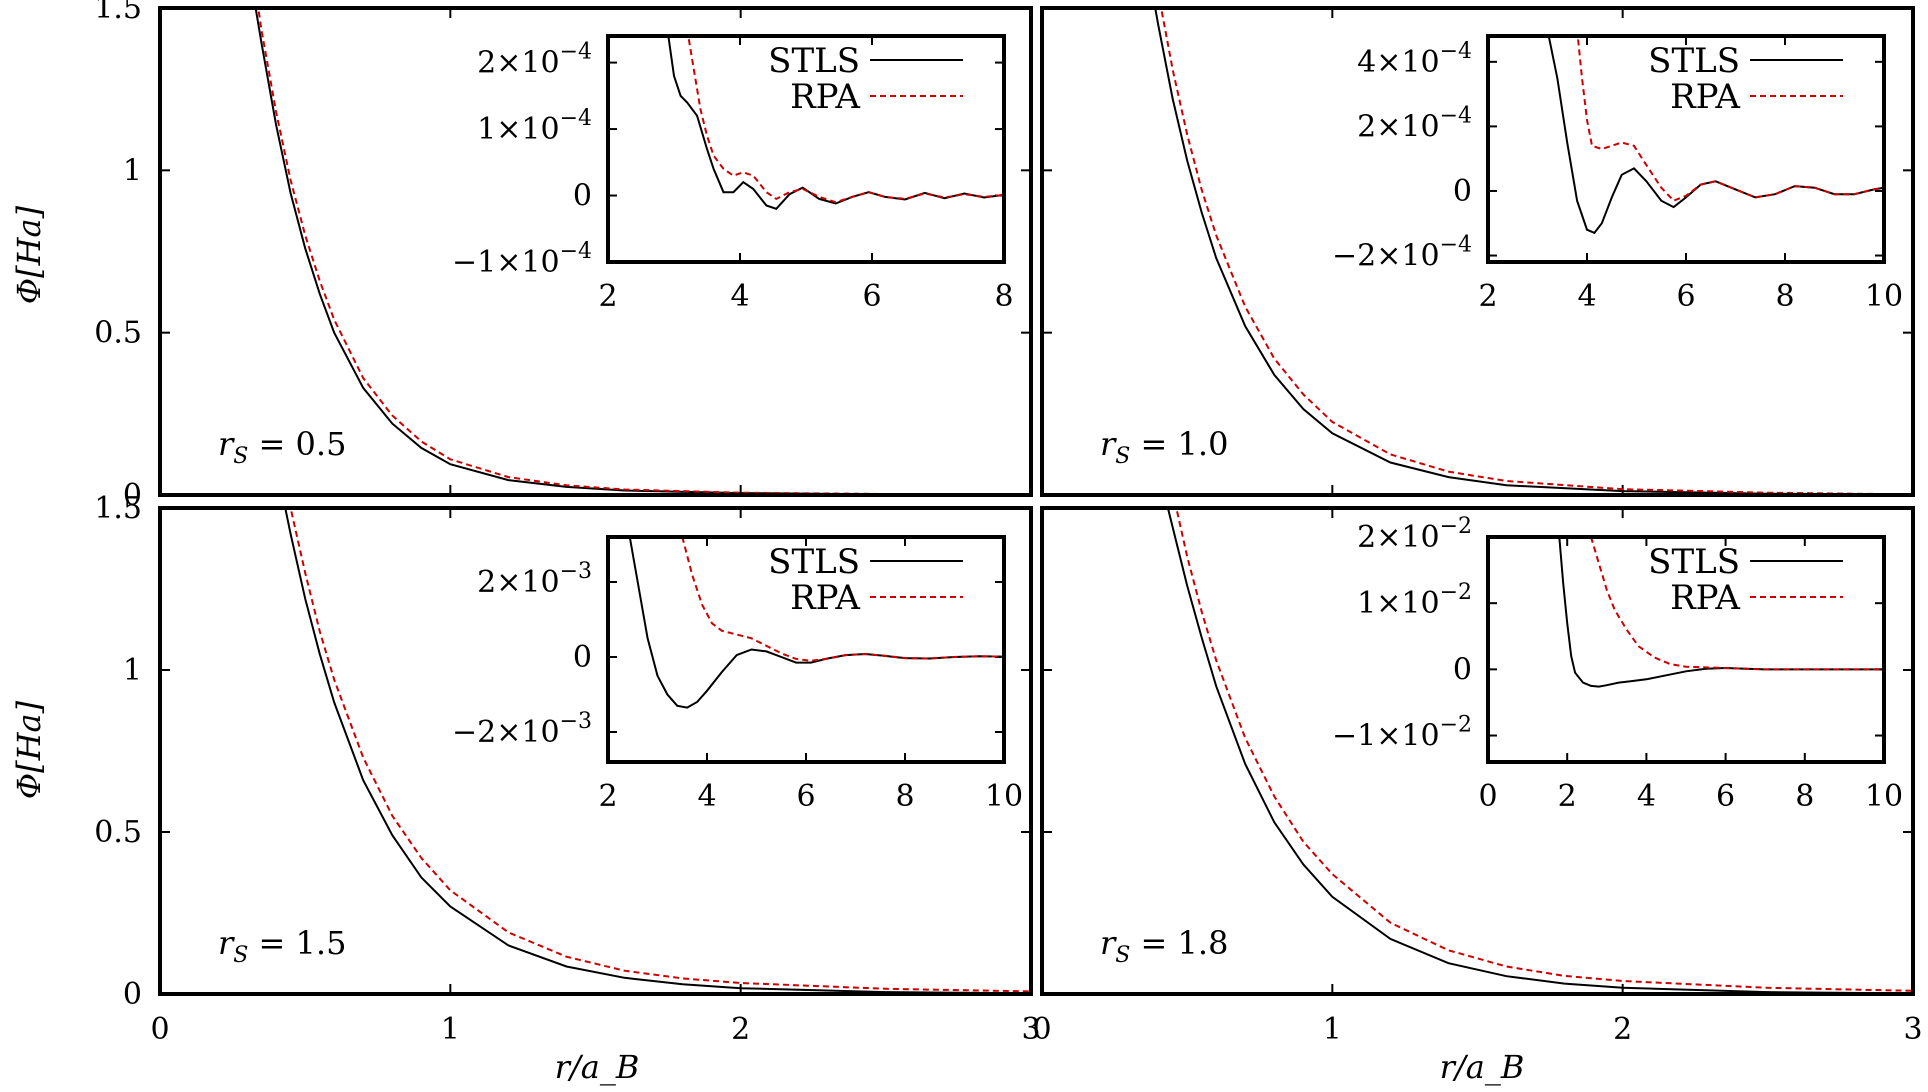  Describe the element at coordinates (1179, 444) in the screenshot. I see `rs-value: = 1.0` at that location.